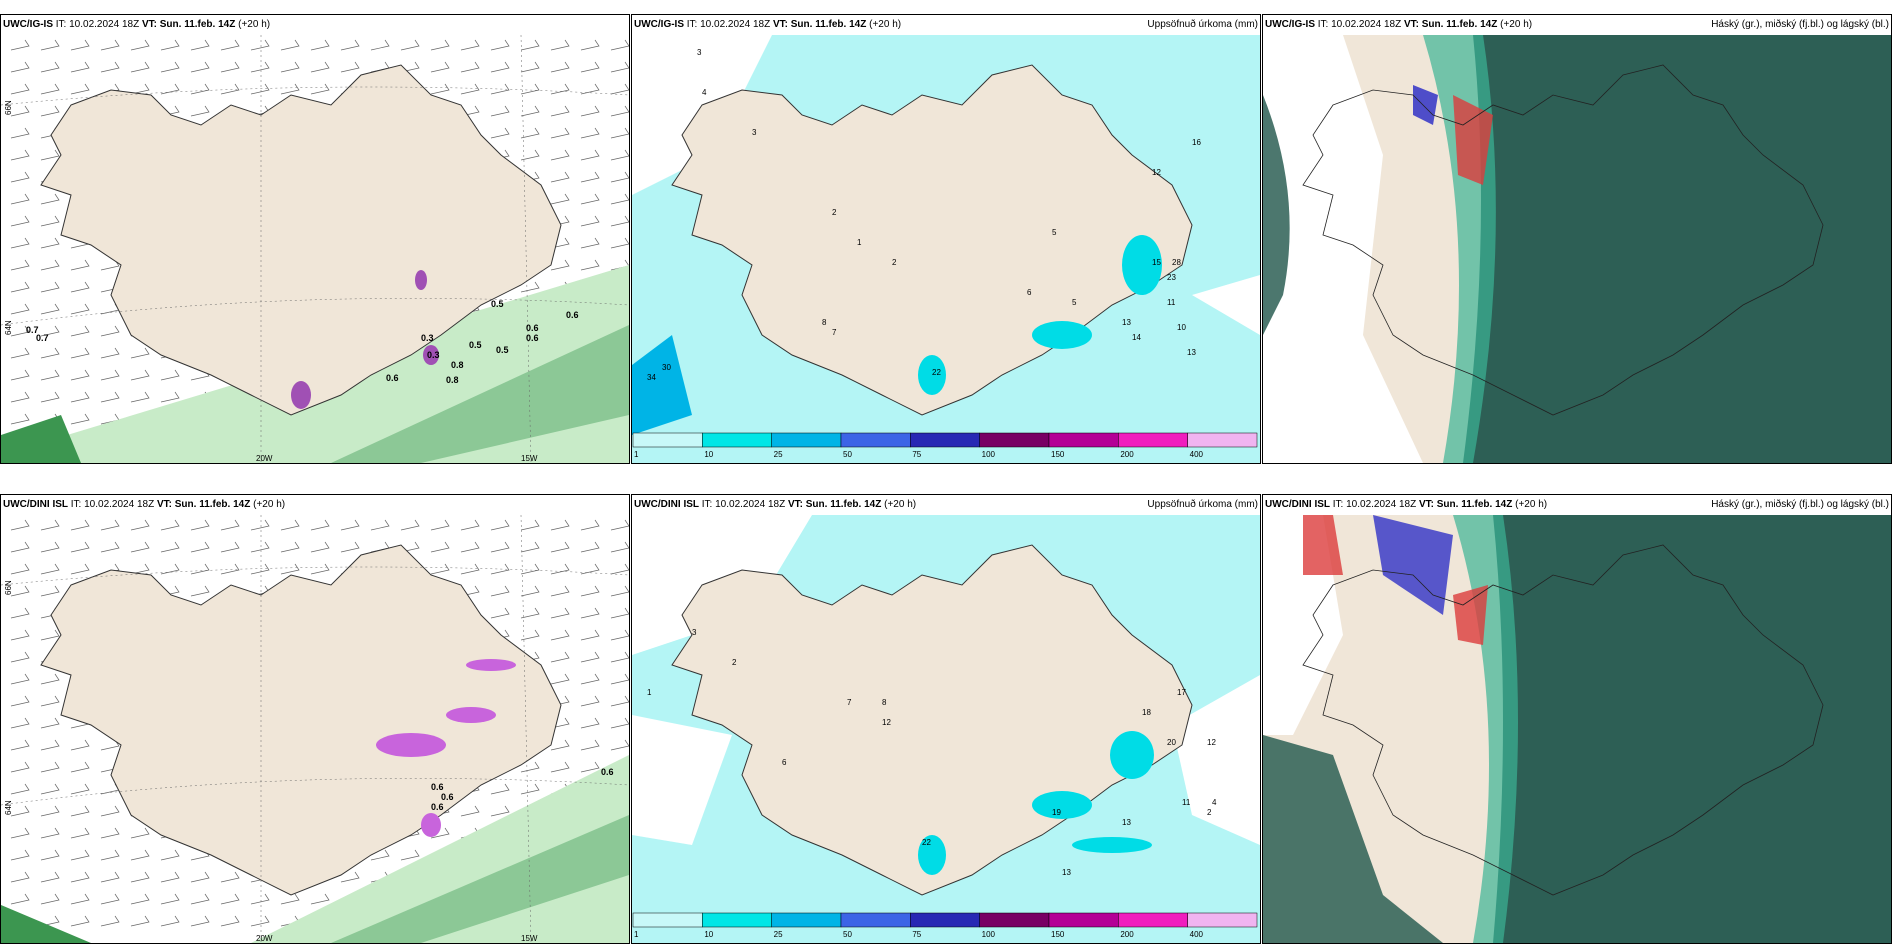 The height and width of the screenshot is (950, 1900). What do you see at coordinates (1214, 802) in the screenshot?
I see `value-label: 4` at bounding box center [1214, 802].